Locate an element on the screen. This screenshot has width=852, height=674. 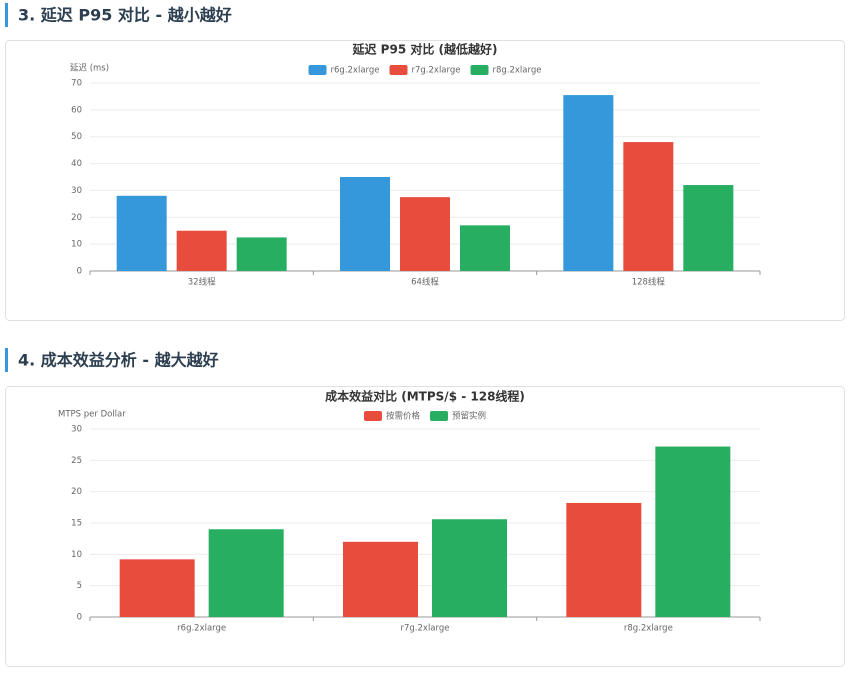
y-tick-label: 40 is located at coordinates (76, 164).